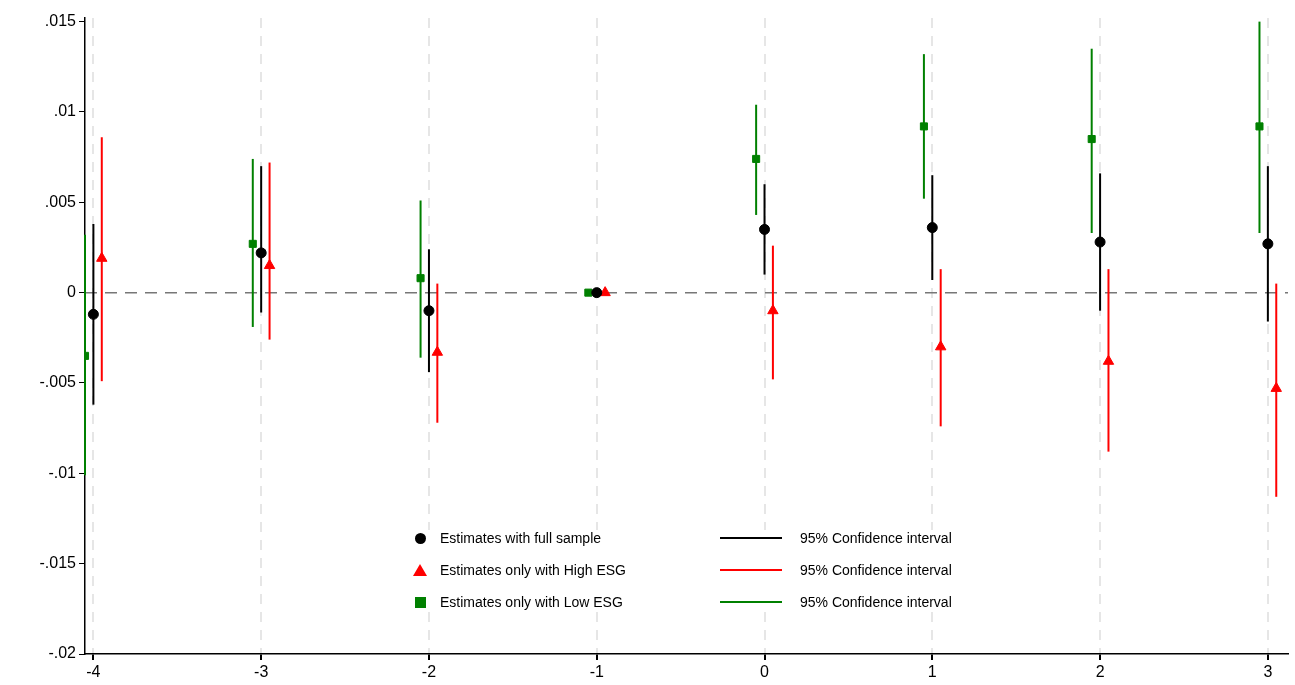  Describe the element at coordinates (60, 21) in the screenshot. I see `y-tick-label: .015` at that location.